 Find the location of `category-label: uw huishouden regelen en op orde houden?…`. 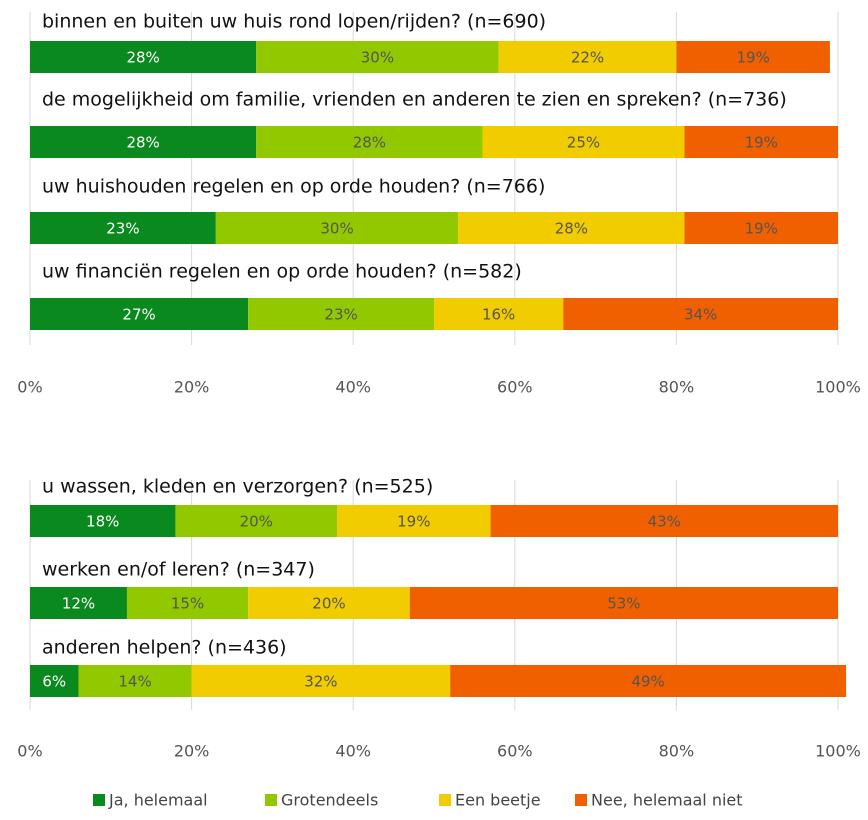

category-label: uw huishouden regelen en op orde houden?… is located at coordinates (293, 187).